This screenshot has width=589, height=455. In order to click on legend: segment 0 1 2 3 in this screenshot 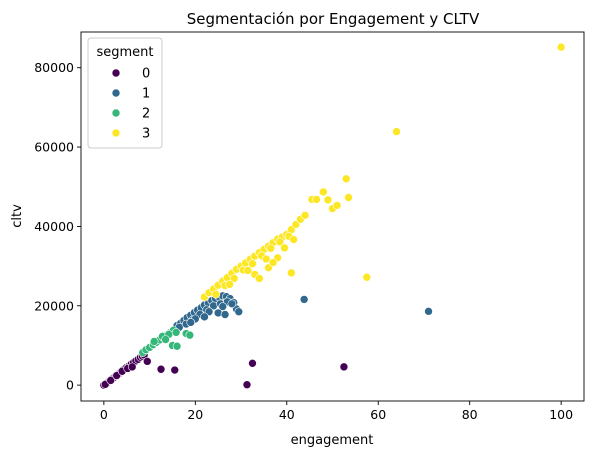, I will do `click(125, 93)`.